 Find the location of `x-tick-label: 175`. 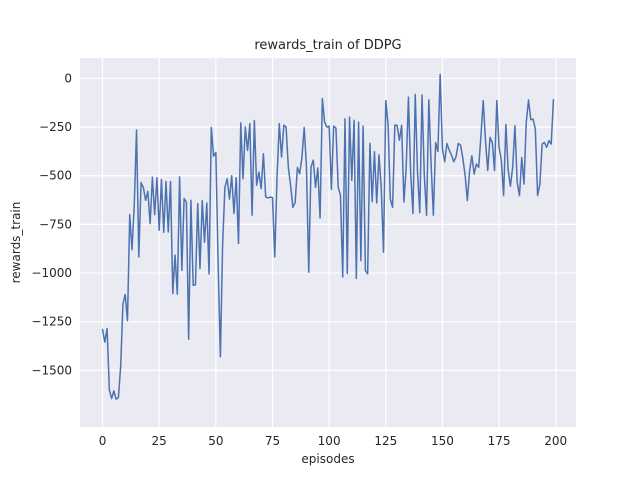

x-tick-label: 175 is located at coordinates (499, 441).